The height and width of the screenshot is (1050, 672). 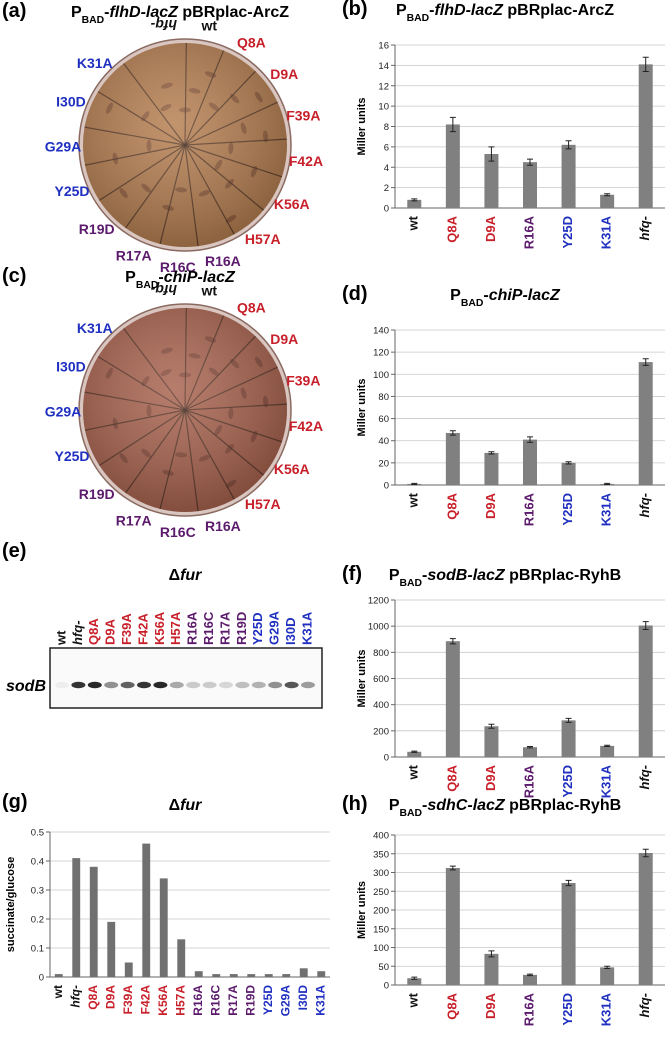 What do you see at coordinates (198, 1000) in the screenshot?
I see `x-tick-label: R16A` at bounding box center [198, 1000].